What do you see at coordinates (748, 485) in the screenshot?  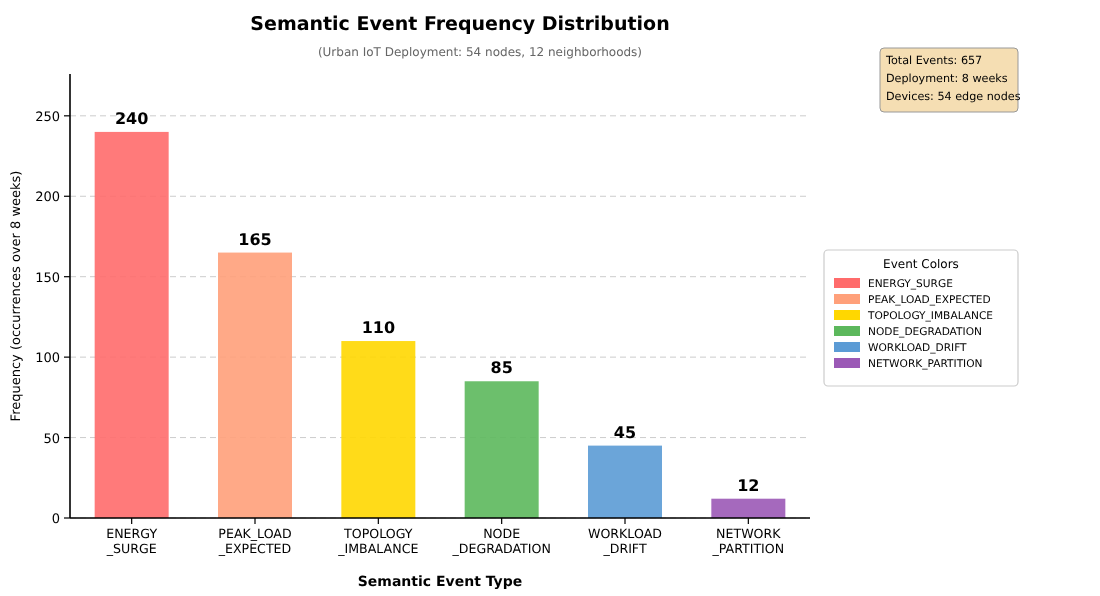 I see `data-label: 12` at bounding box center [748, 485].